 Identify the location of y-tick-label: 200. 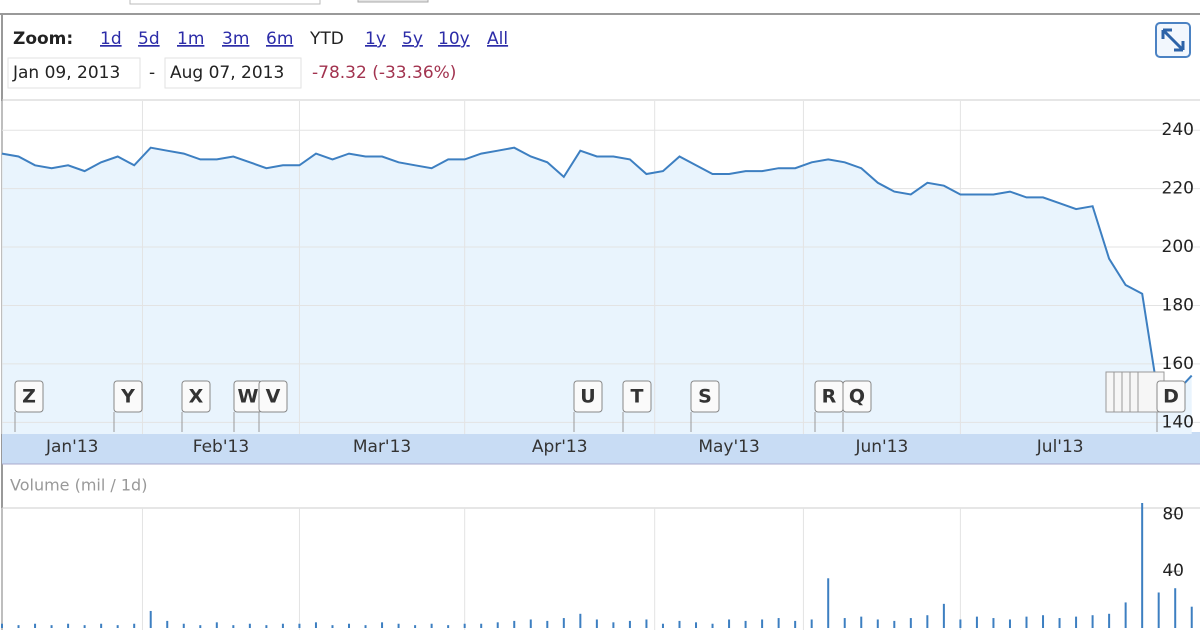
(1178, 247).